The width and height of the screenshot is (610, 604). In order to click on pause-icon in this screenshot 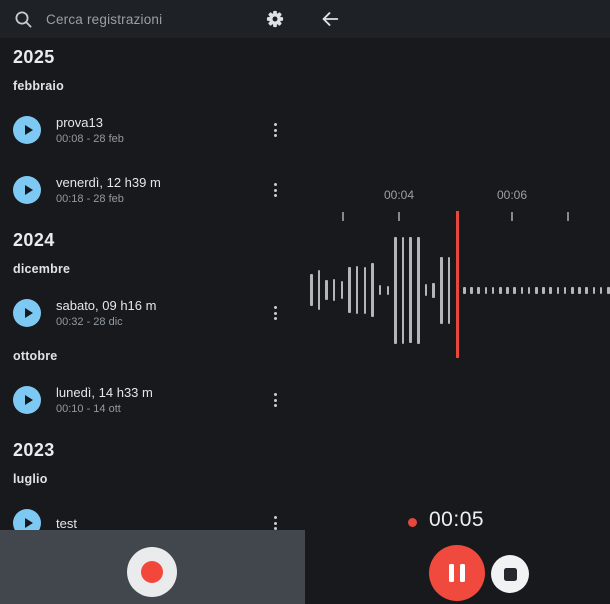, I will do `click(451, 573)`.